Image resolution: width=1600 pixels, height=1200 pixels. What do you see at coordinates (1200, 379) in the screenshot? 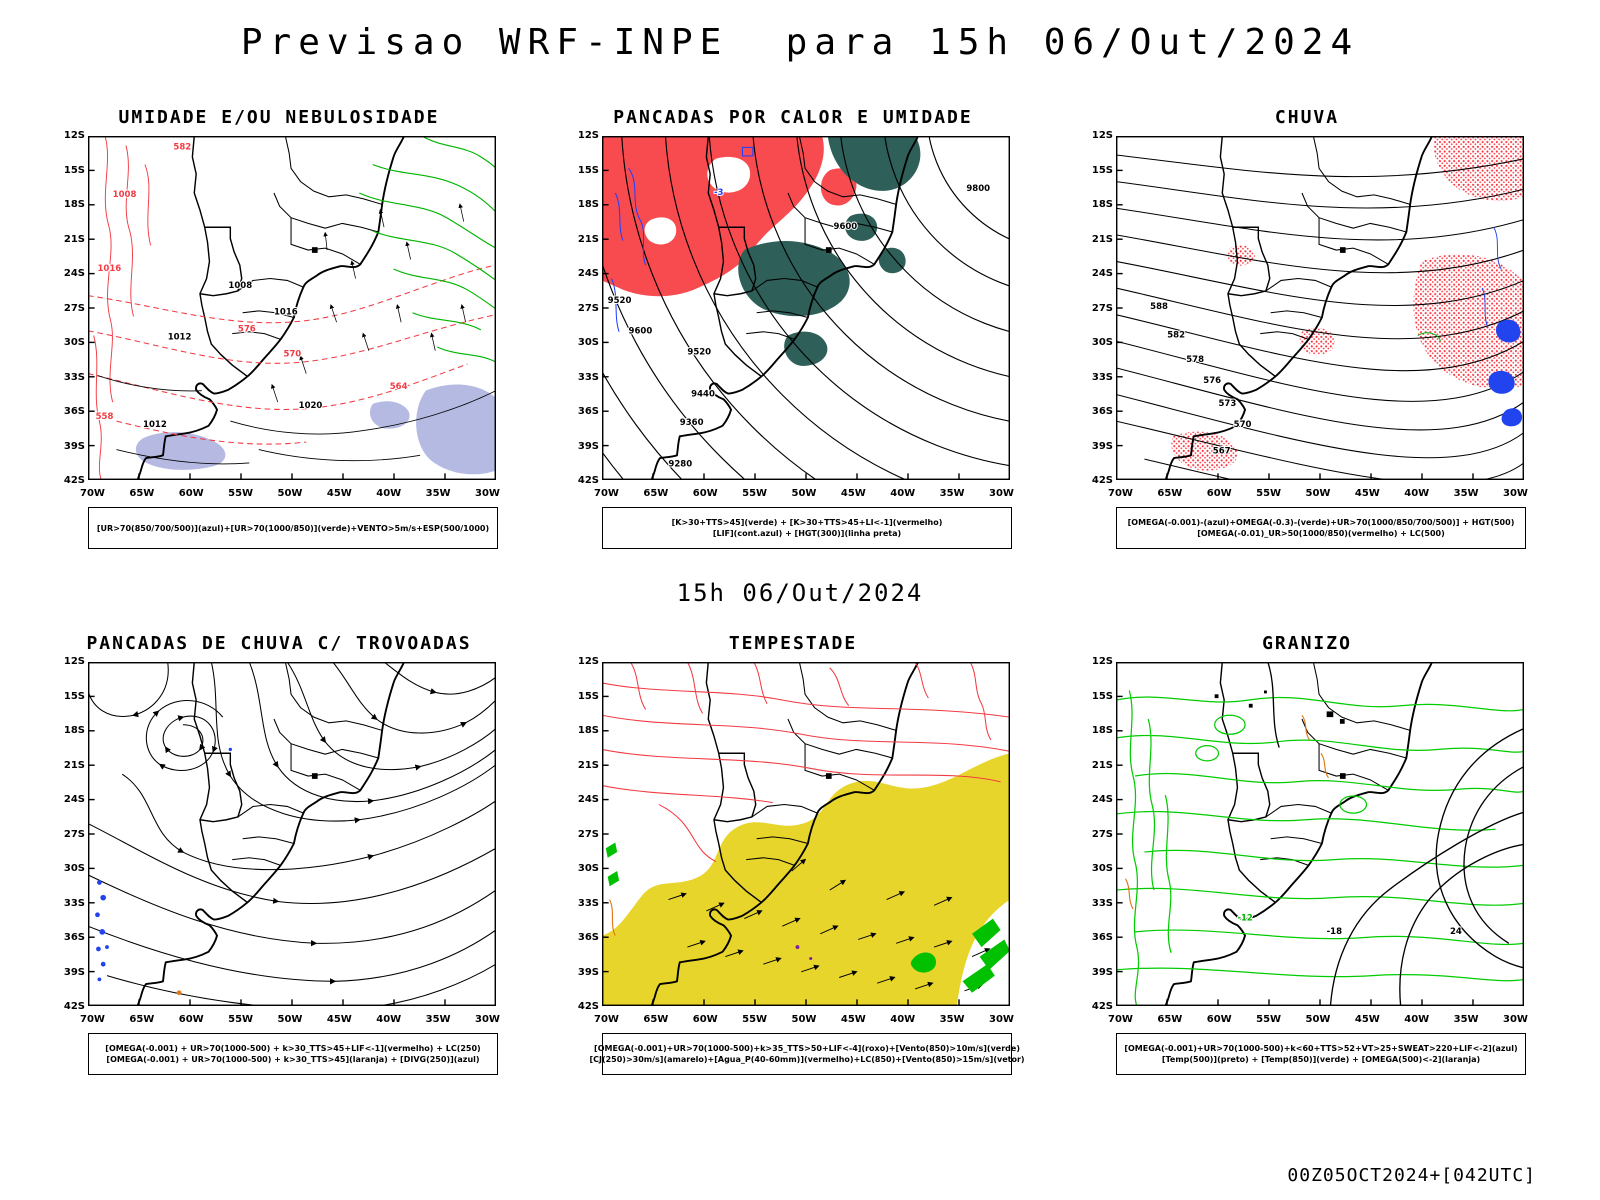
I see `contour-labels: 588 582 578 576 573 570 567` at bounding box center [1200, 379].